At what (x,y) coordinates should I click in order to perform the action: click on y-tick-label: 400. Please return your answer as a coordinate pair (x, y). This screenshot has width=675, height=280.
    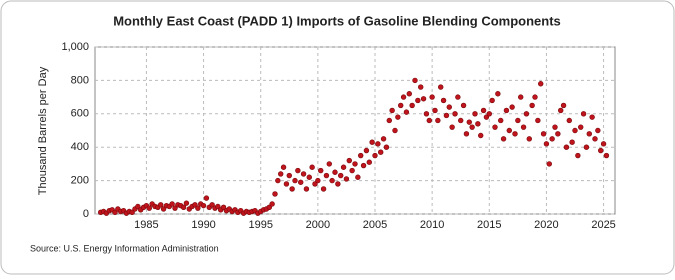
    Looking at the image, I should click on (80, 147).